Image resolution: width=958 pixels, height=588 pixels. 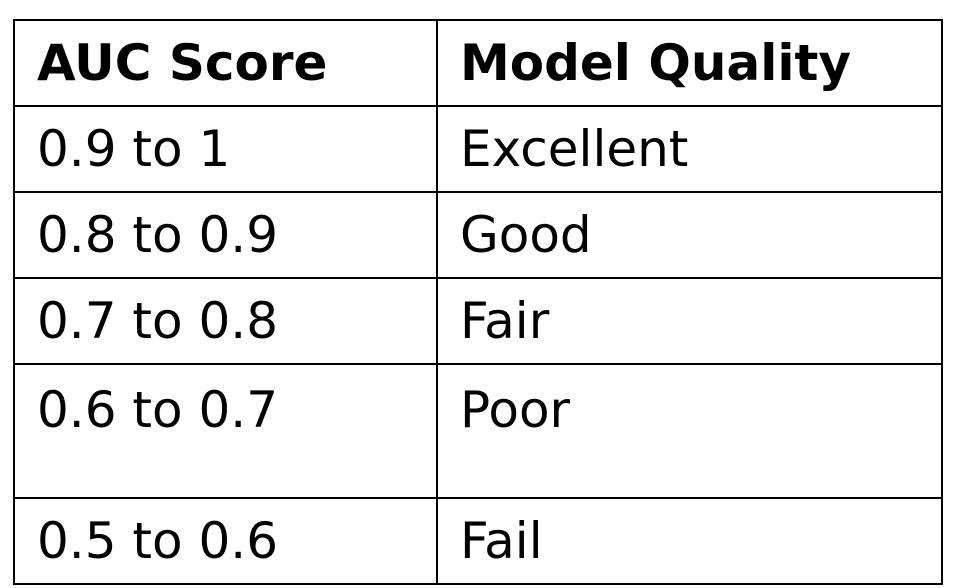 What do you see at coordinates (689, 431) in the screenshot?
I see `cell-model-quality: Poor` at bounding box center [689, 431].